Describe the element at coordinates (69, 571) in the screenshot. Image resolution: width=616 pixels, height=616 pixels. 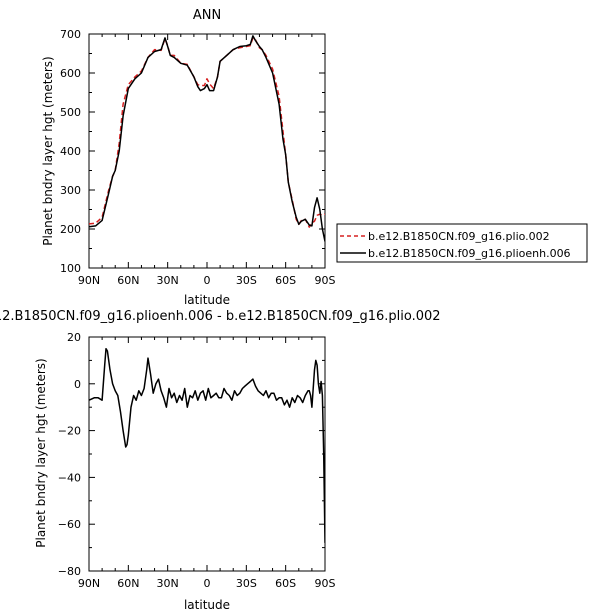
I see `y-tick-label: −80` at that location.